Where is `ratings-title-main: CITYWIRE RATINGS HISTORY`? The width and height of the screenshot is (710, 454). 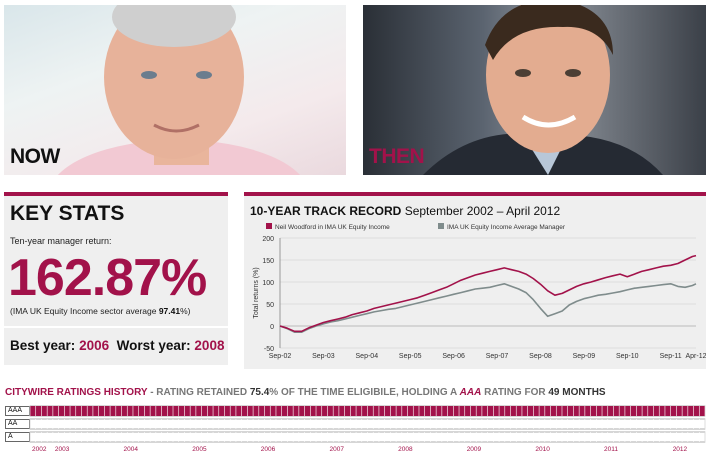 ratings-title-main: CITYWIRE RATINGS HISTORY is located at coordinates (76, 392).